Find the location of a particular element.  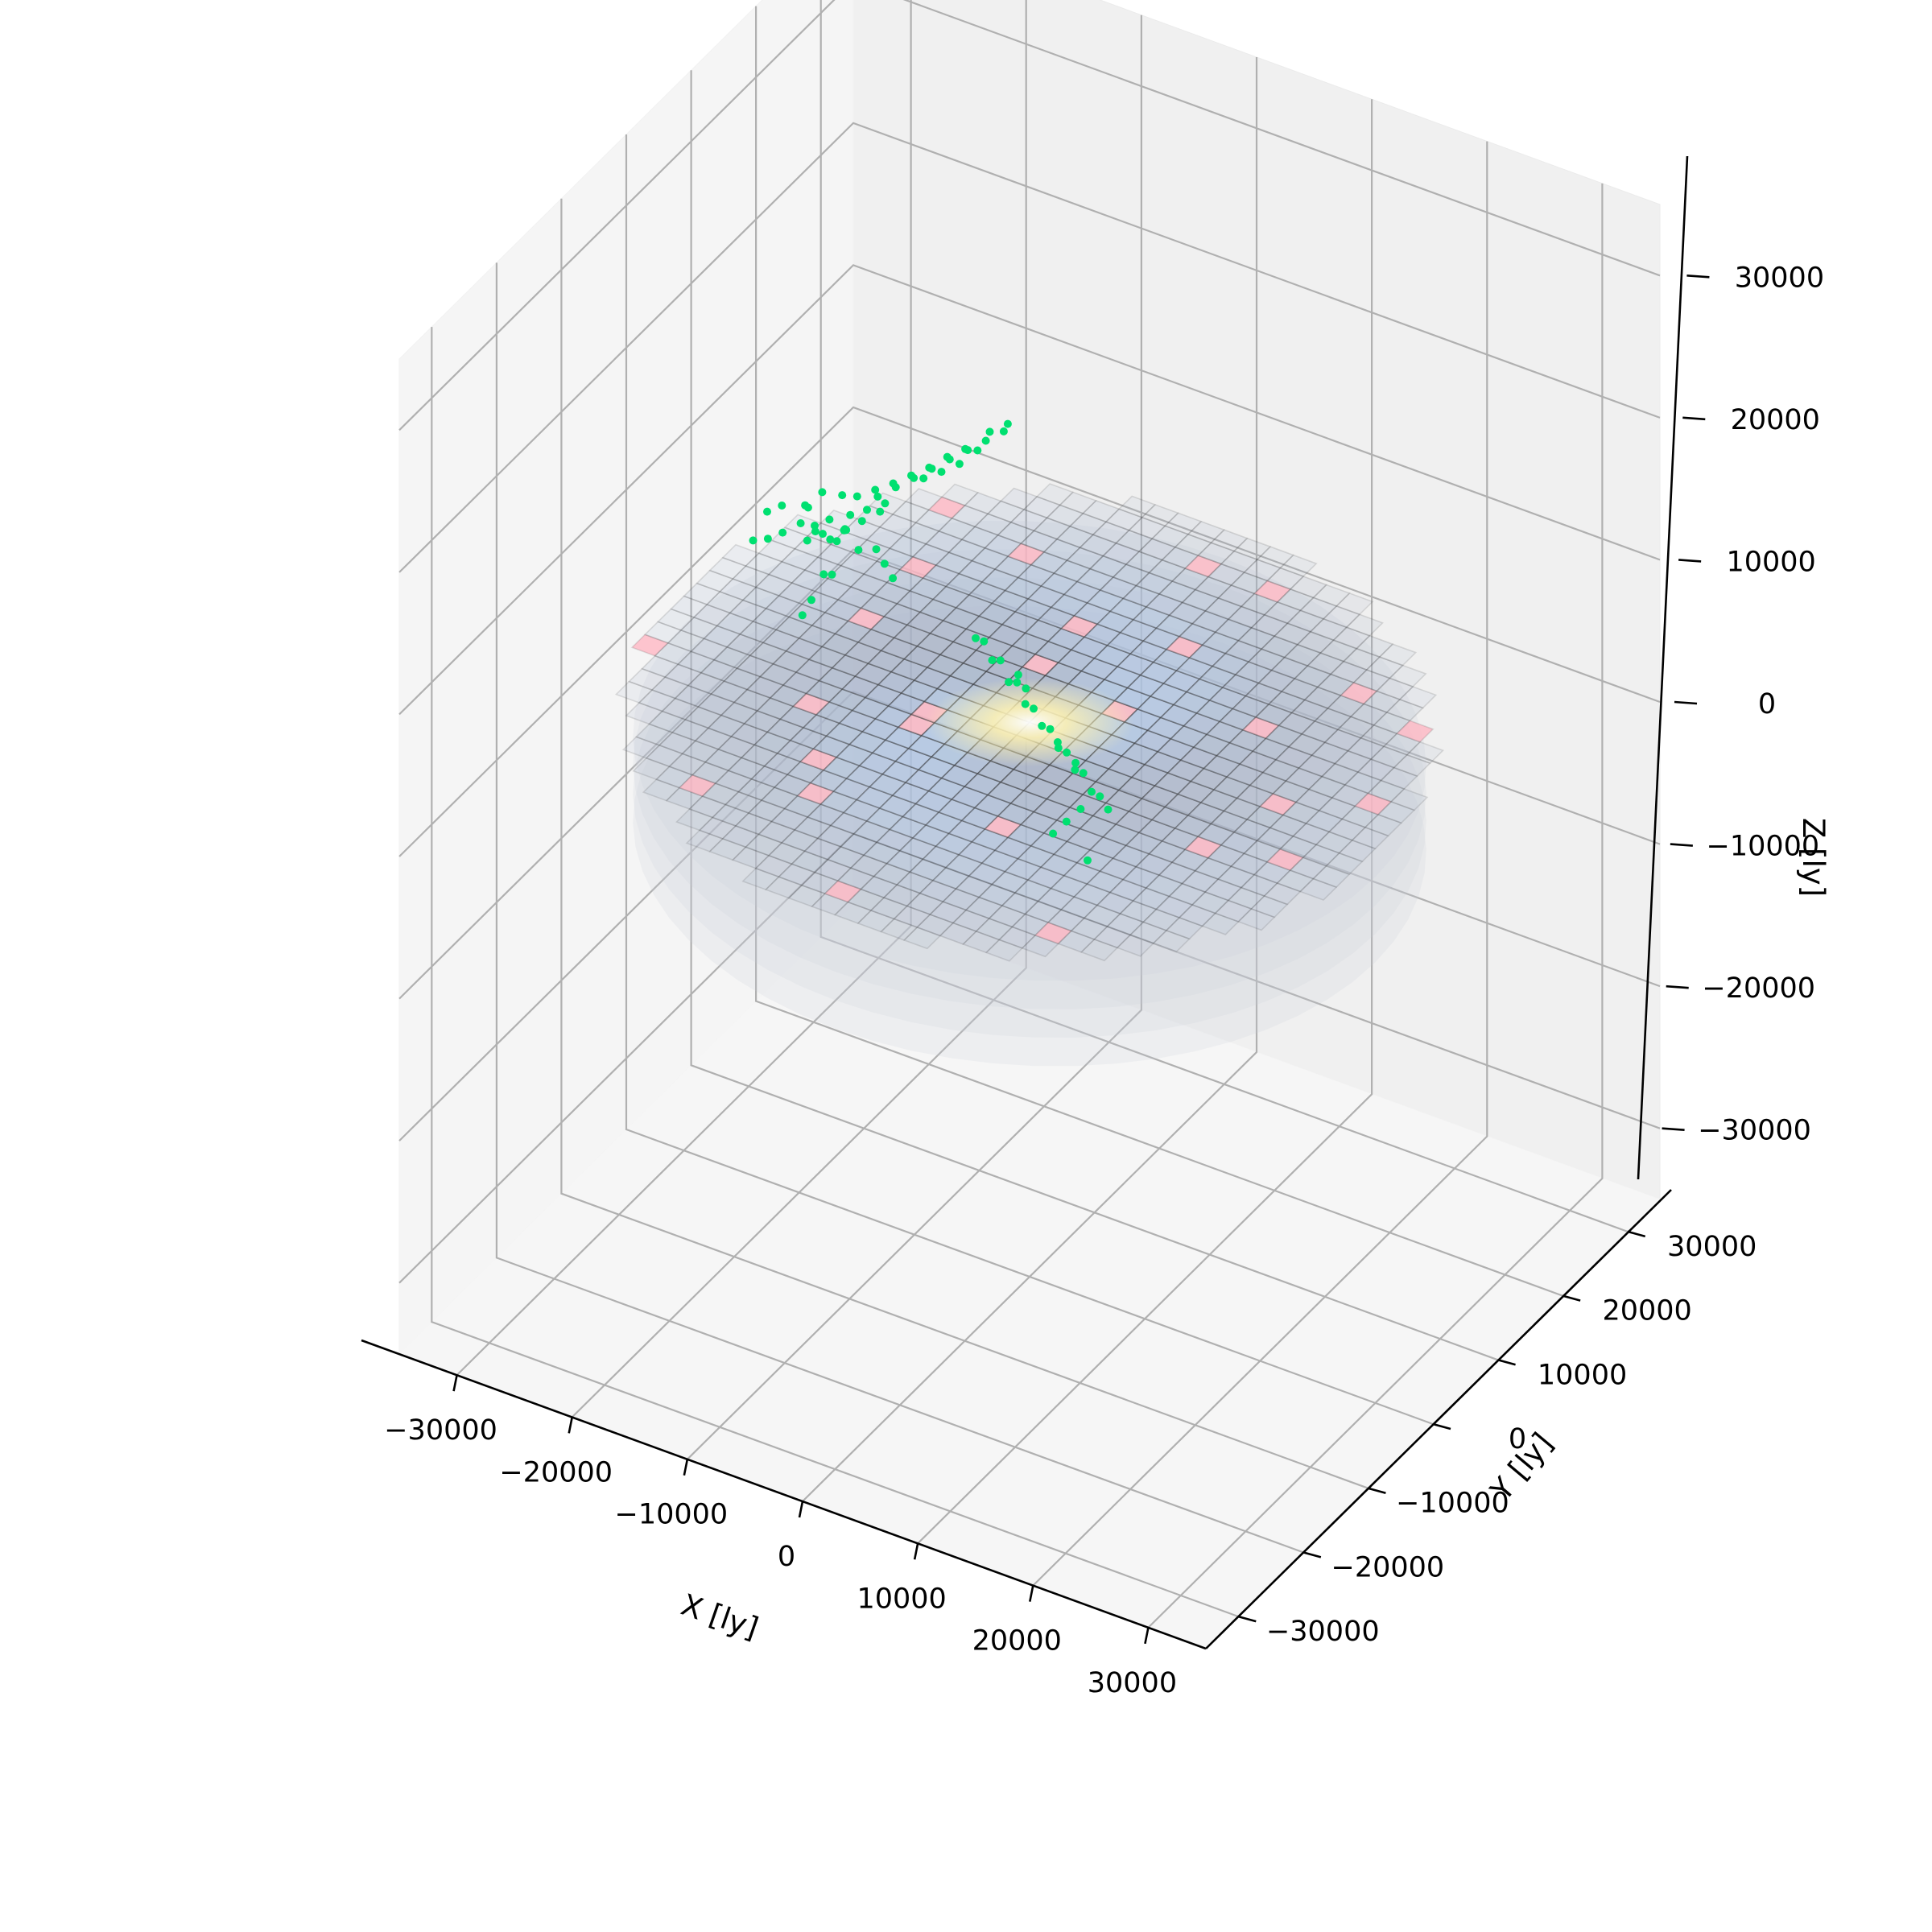

scatter-series is located at coordinates (931, 642).